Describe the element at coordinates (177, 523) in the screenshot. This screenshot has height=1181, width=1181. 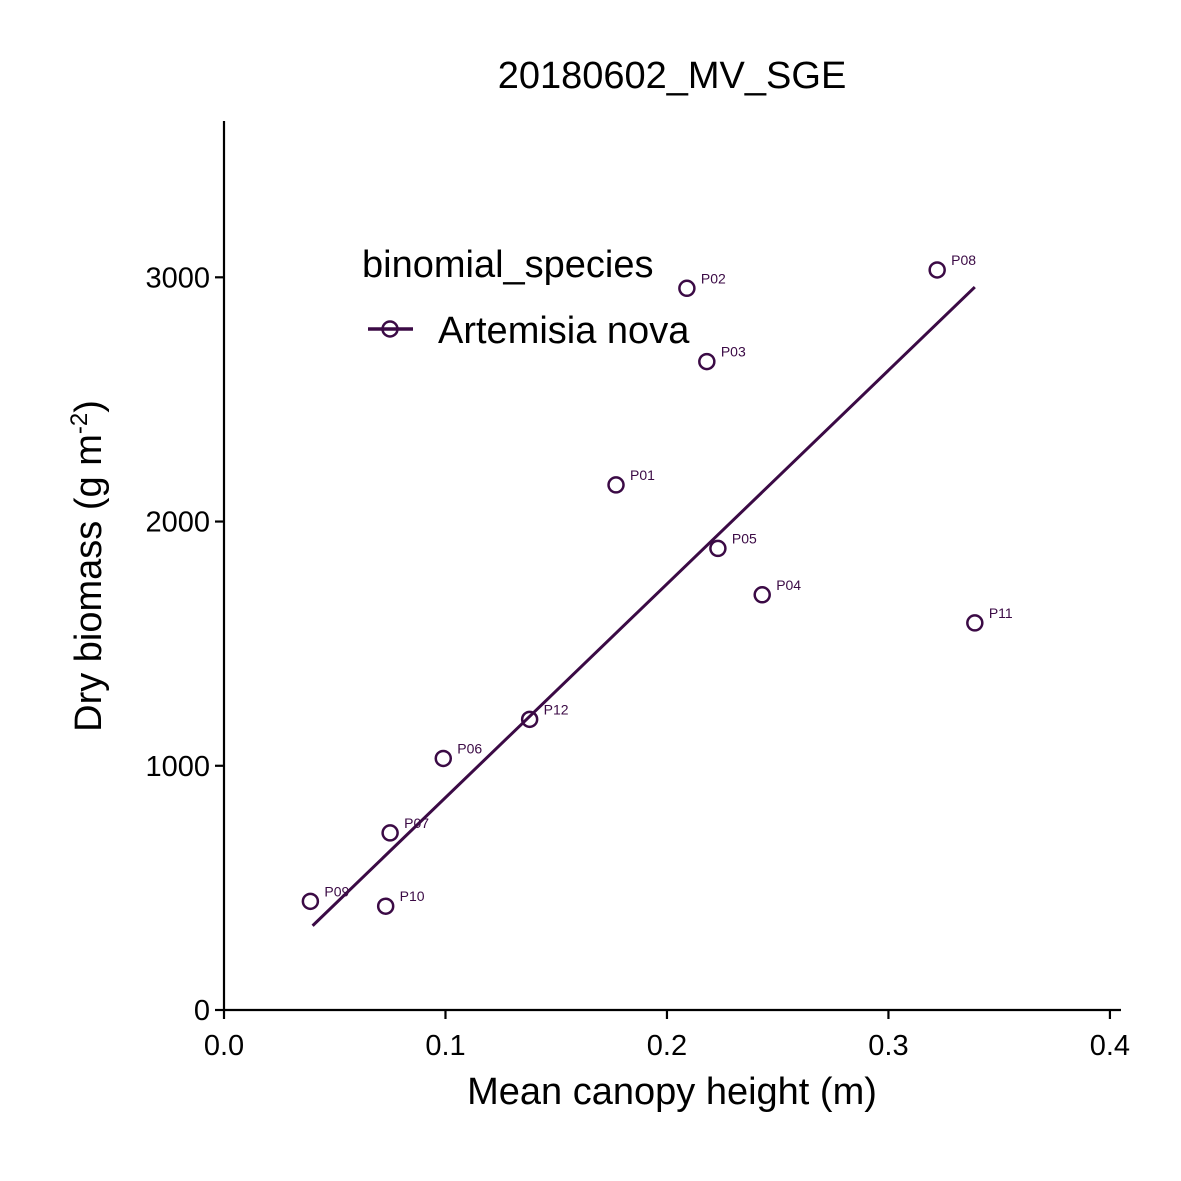
I see `y-tick-label: 2000` at that location.